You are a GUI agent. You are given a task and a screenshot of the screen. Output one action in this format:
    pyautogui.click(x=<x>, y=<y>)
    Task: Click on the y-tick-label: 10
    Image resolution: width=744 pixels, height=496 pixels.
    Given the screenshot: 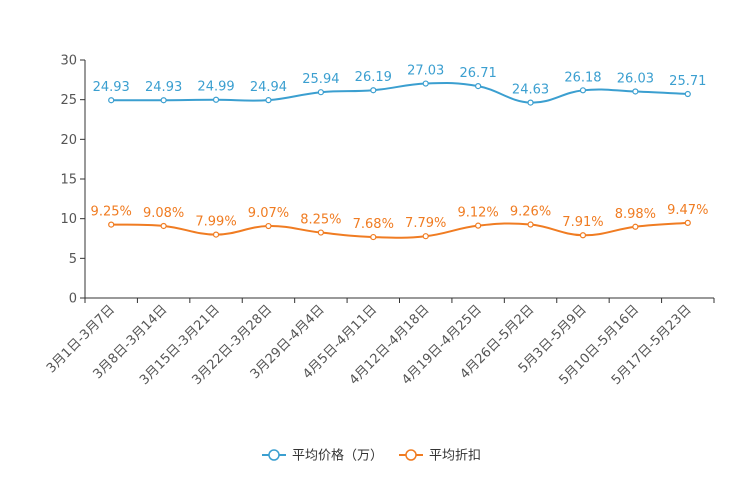 What is the action you would take?
    pyautogui.click(x=68, y=219)
    